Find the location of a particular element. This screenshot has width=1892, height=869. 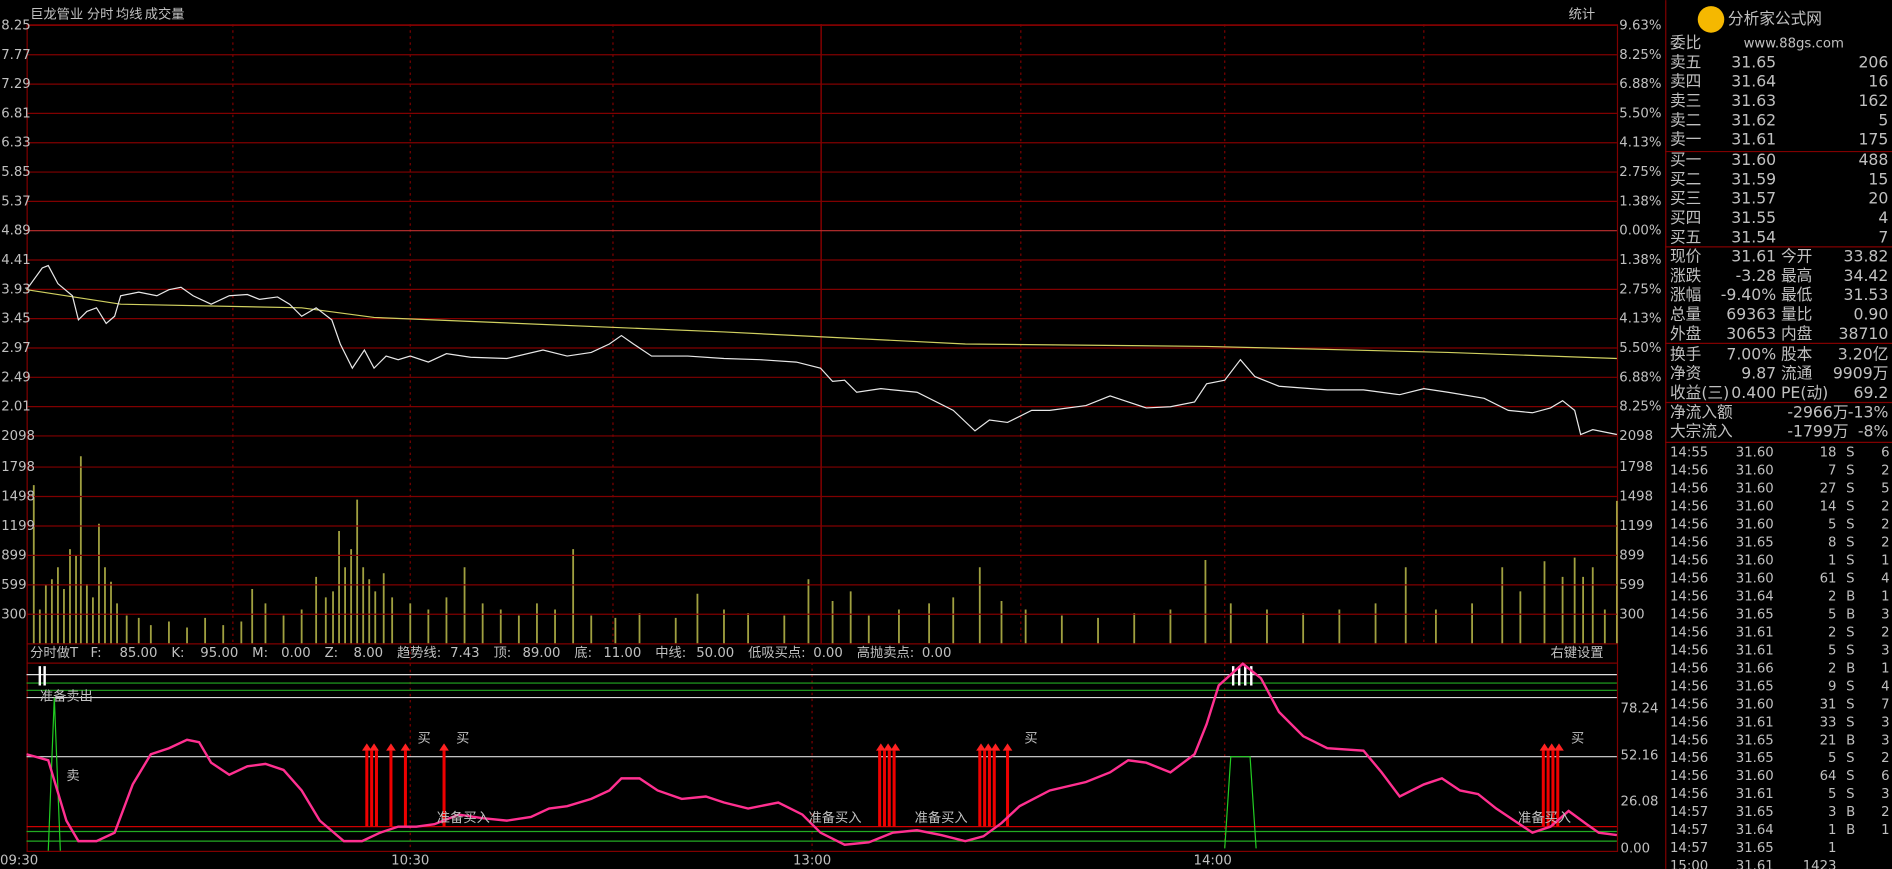

order-book-title: 委比 is located at coordinates (1685, 42).